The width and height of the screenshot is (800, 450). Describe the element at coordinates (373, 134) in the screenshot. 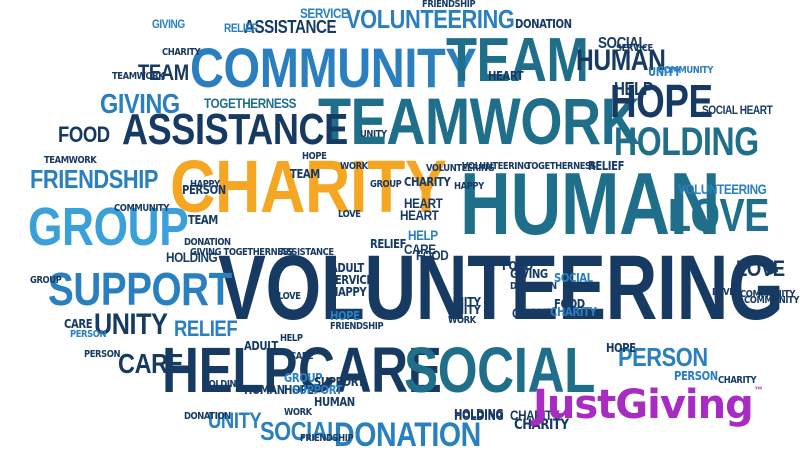

I see `cloud-word-unity-5: UNITY` at that location.